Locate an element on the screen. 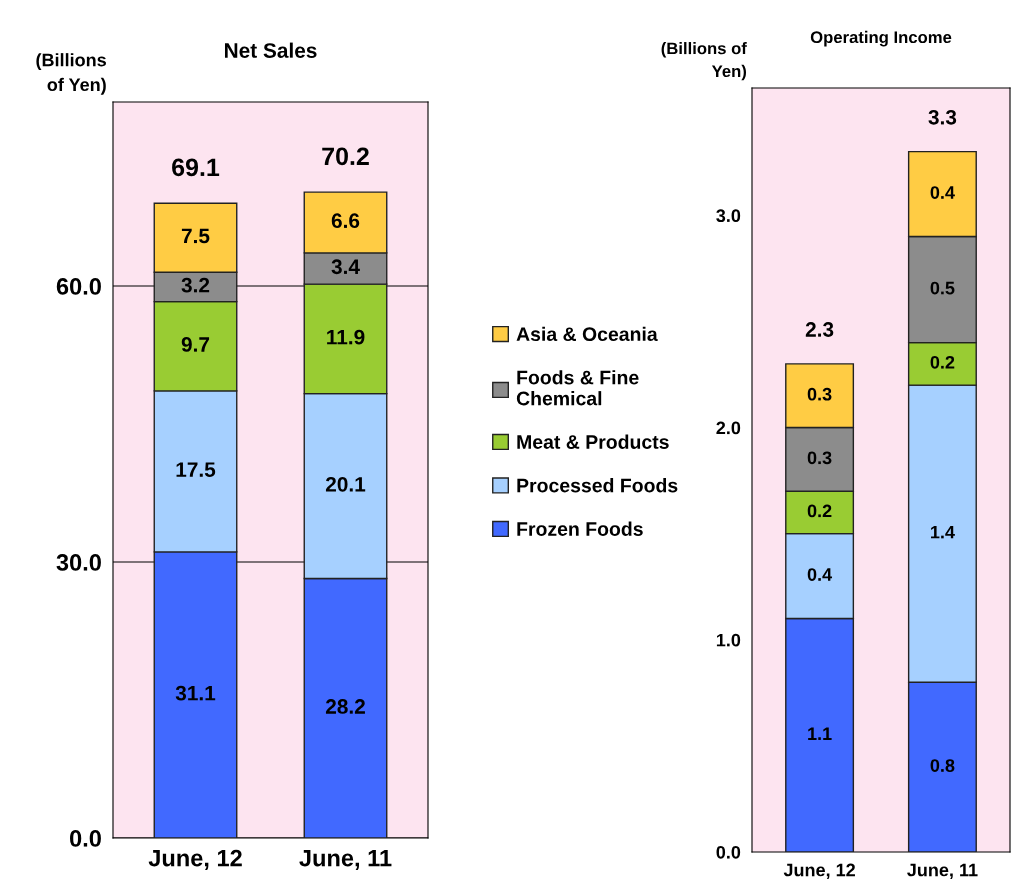 This screenshot has height=896, width=1024. legend-label: Processed Foods is located at coordinates (597, 485).